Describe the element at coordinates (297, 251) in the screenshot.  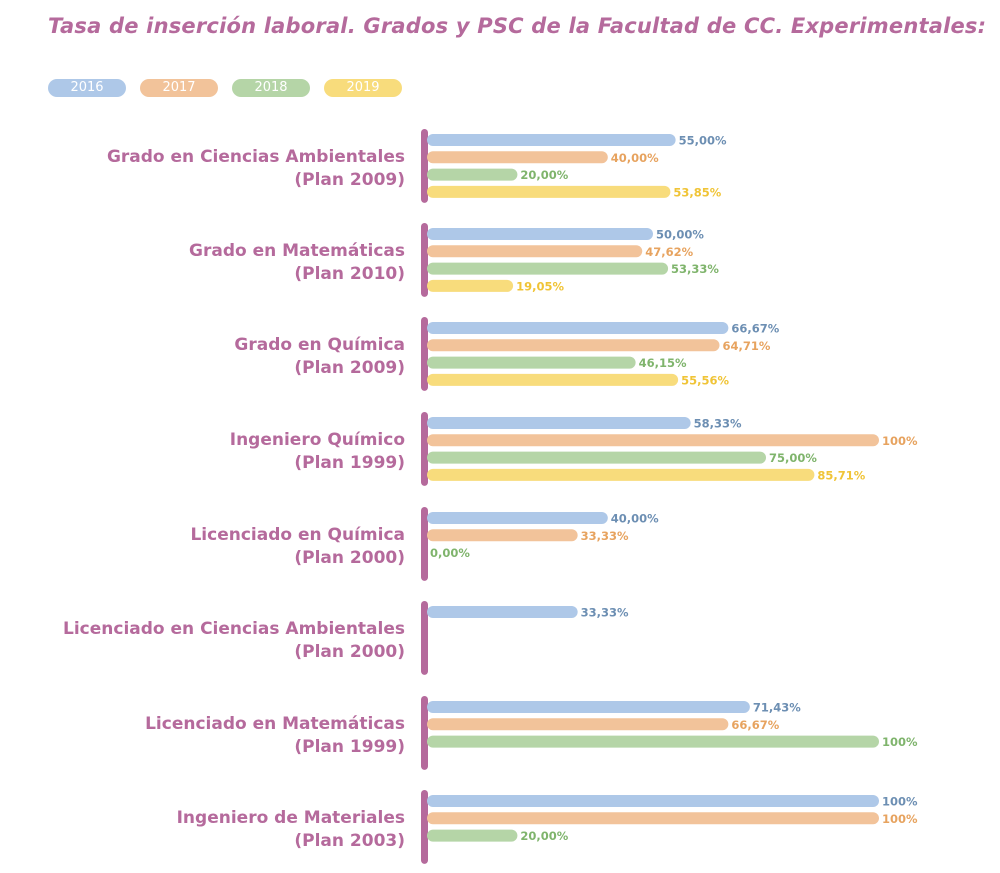
I see `category-label-line: Grado en Matemáticas` at that location.